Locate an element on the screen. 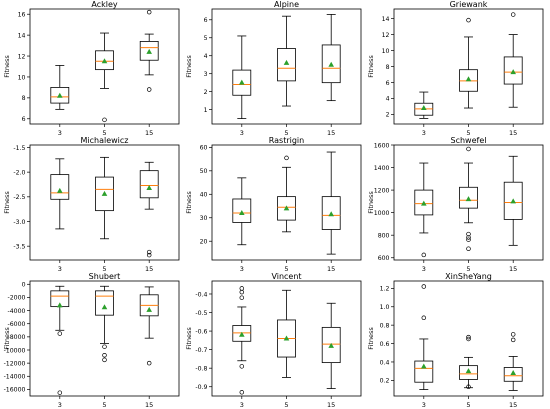 The height and width of the screenshot is (409, 550). y-tick-label: 6 is located at coordinates (388, 83).